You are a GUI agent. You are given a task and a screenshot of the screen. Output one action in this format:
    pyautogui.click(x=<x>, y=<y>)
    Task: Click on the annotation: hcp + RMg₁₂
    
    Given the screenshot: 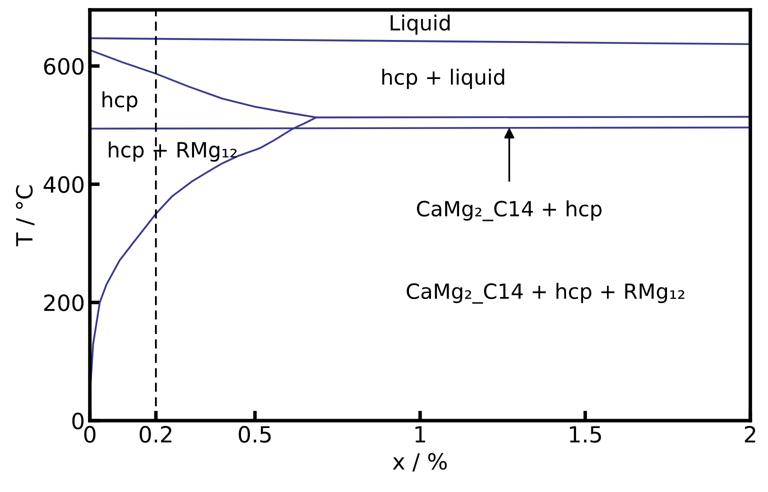 What is the action you would take?
    pyautogui.click(x=172, y=151)
    